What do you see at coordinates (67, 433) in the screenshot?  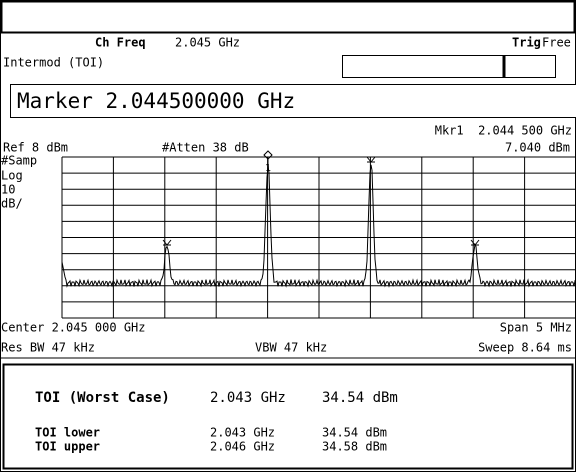 I see `result-label: TOI lower` at bounding box center [67, 433].